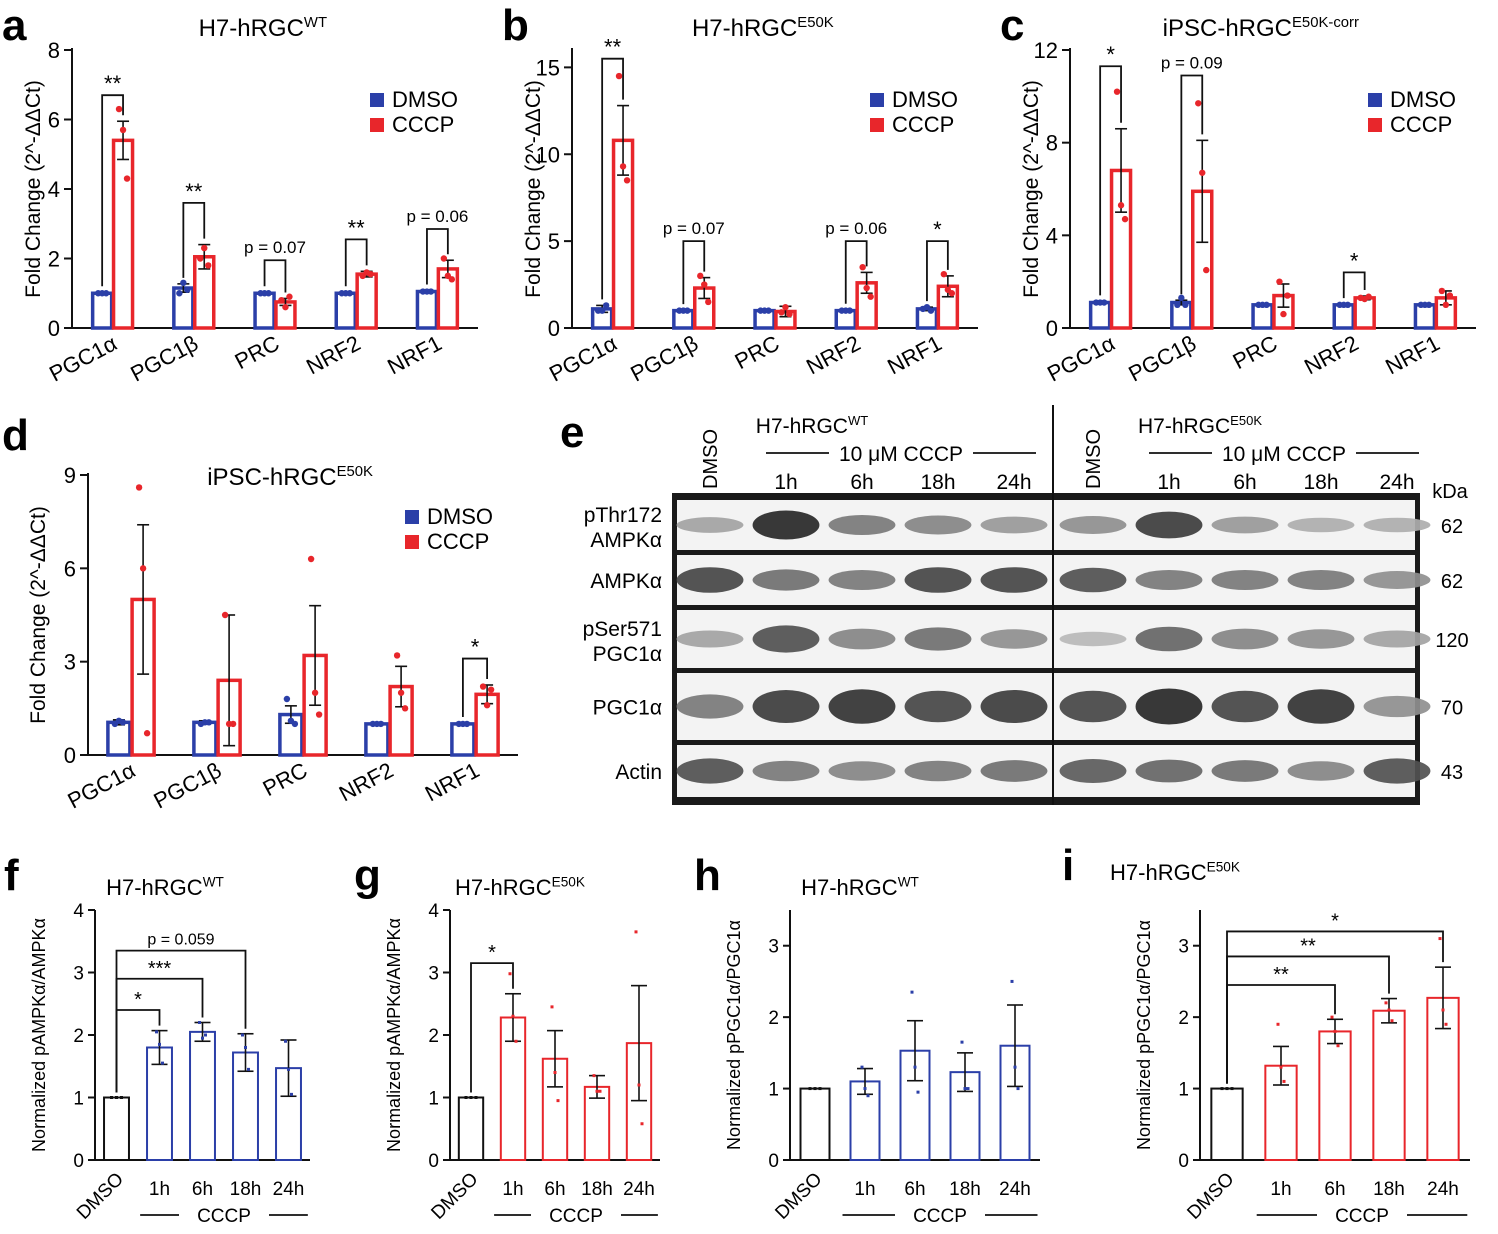  I want to click on chart-title: iPSC-hRGCE50K, so click(290, 477).